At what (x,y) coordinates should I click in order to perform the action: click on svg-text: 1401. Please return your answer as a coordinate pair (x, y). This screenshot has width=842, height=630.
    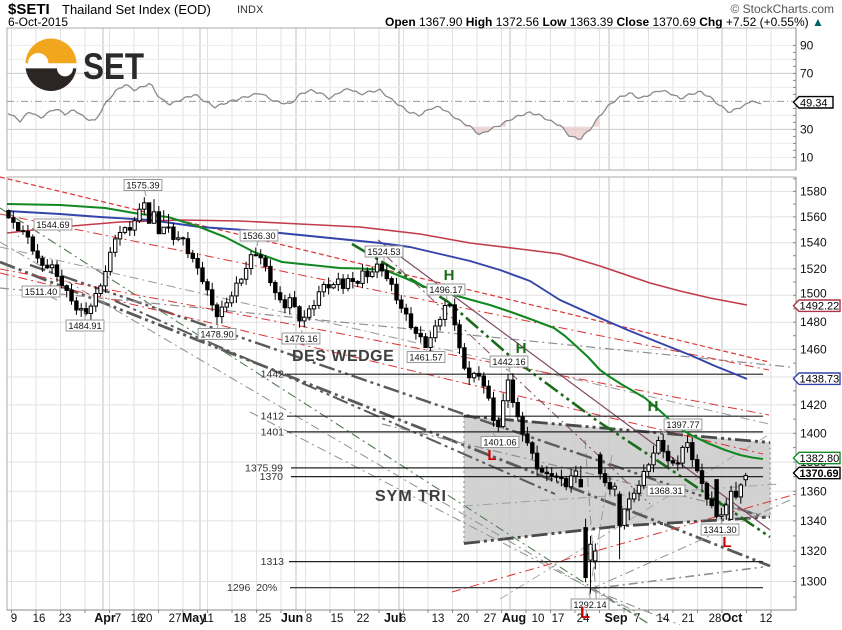
    Looking at the image, I should click on (273, 432).